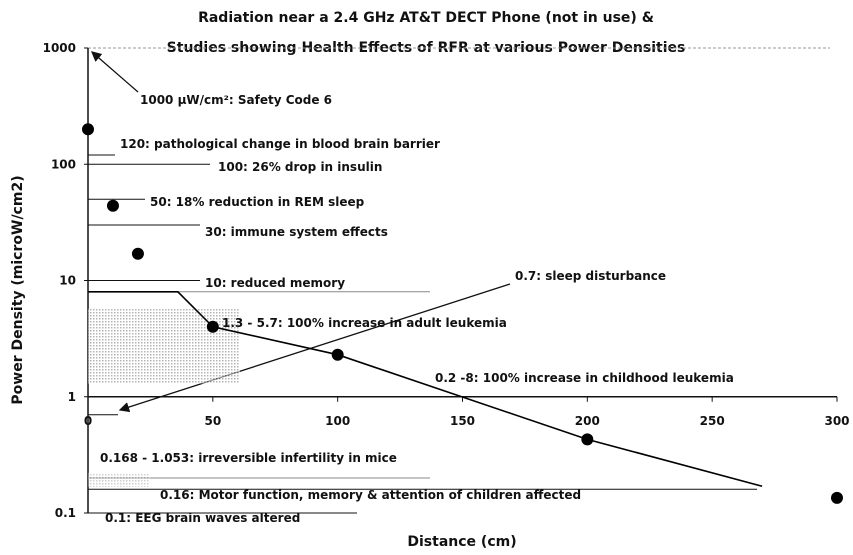 This screenshot has height=555, width=853. What do you see at coordinates (590, 276) in the screenshot?
I see `annotation-label: 0.7: sleep disturbance` at bounding box center [590, 276].